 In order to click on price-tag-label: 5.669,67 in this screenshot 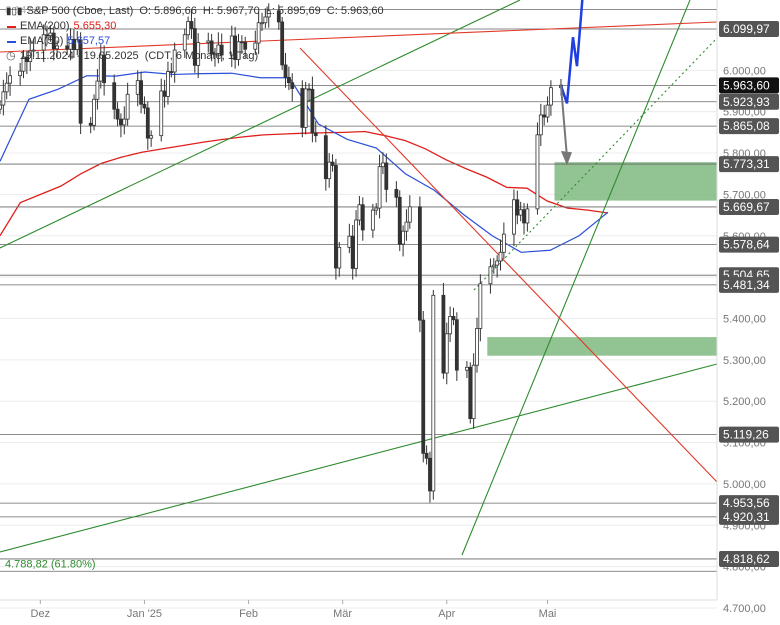, I will do `click(746, 207)`.